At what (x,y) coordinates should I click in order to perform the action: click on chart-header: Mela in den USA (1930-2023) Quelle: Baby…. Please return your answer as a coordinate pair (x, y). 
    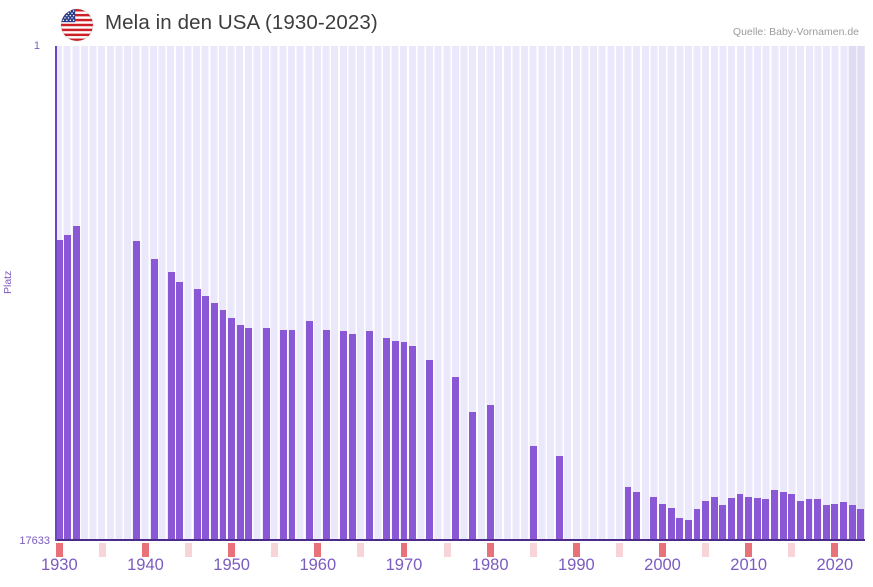
    Looking at the image, I should click on (436, 23).